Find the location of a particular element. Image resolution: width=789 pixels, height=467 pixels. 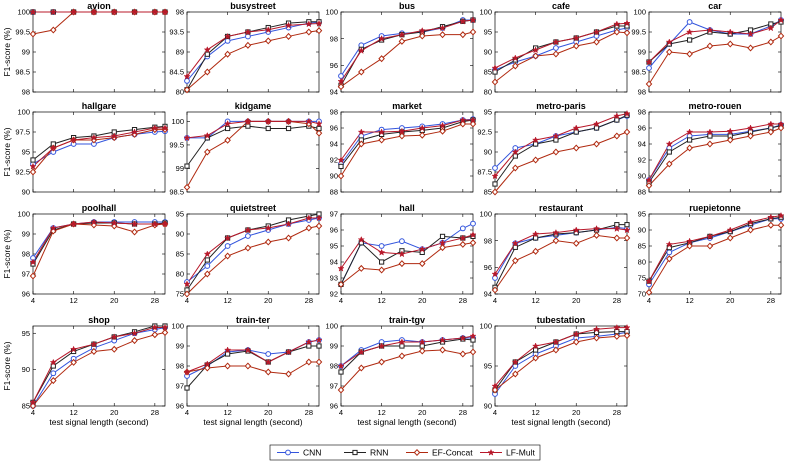

y-tick-label: 96 is located at coordinates (334, 230).